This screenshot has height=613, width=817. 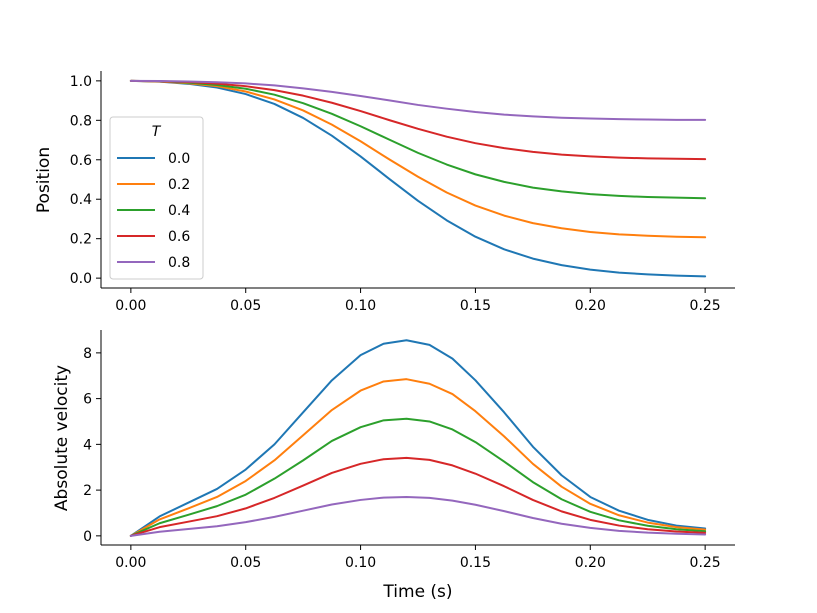 I want to click on position-line-T-0.8, so click(x=418, y=100).